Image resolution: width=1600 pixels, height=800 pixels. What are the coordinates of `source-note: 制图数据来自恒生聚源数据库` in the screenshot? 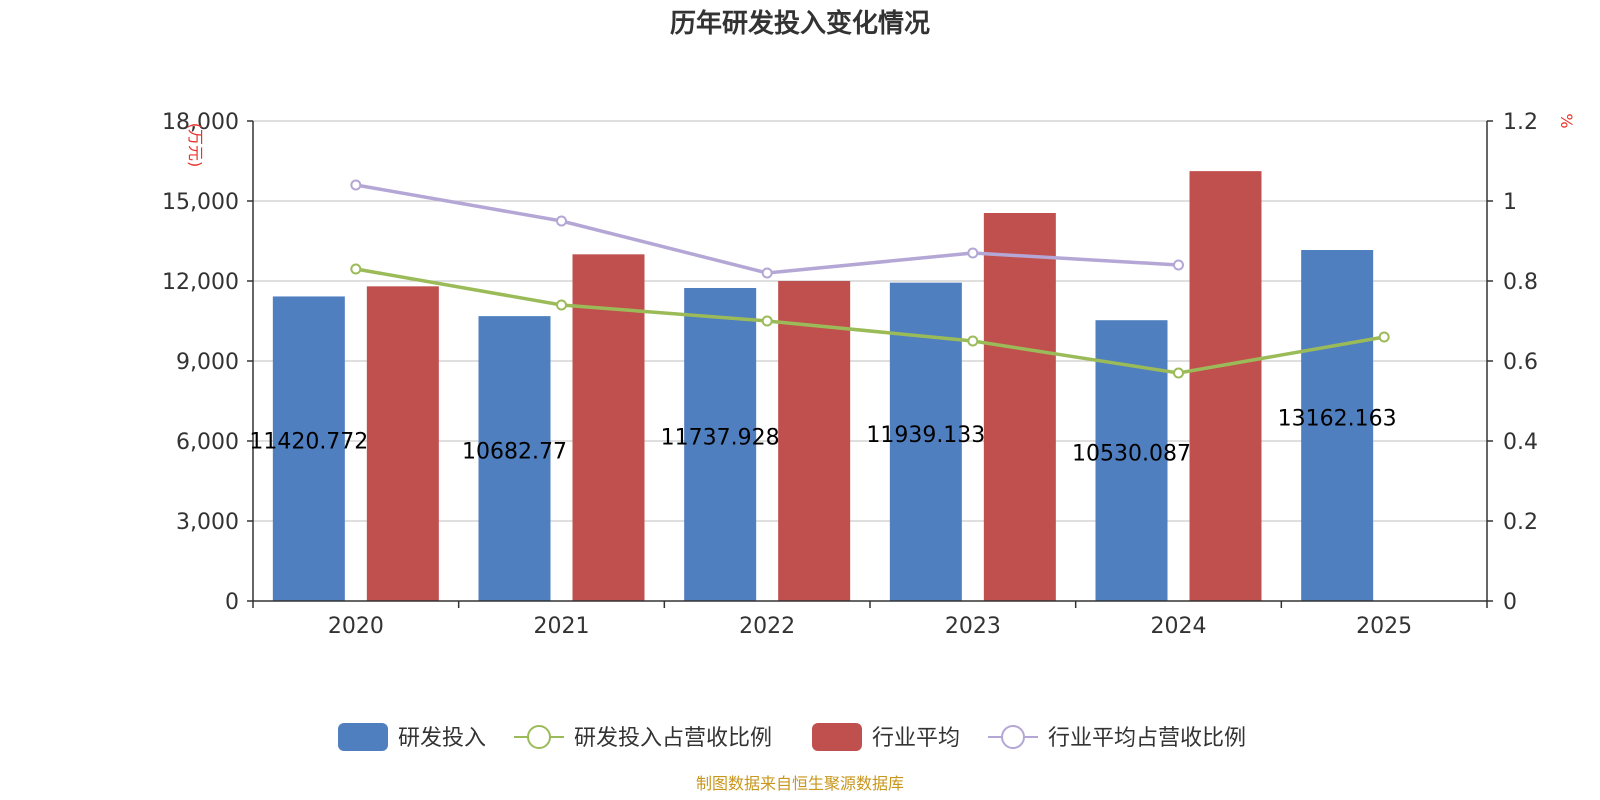 It's located at (800, 783).